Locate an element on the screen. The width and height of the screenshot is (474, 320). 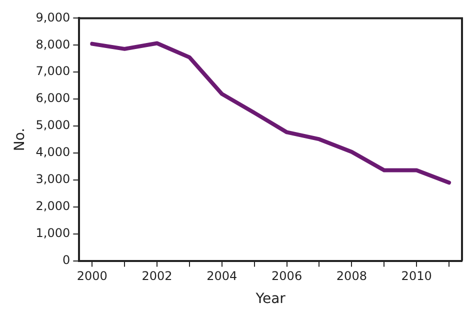
y-tick-label: 2,000 is located at coordinates (53, 206).